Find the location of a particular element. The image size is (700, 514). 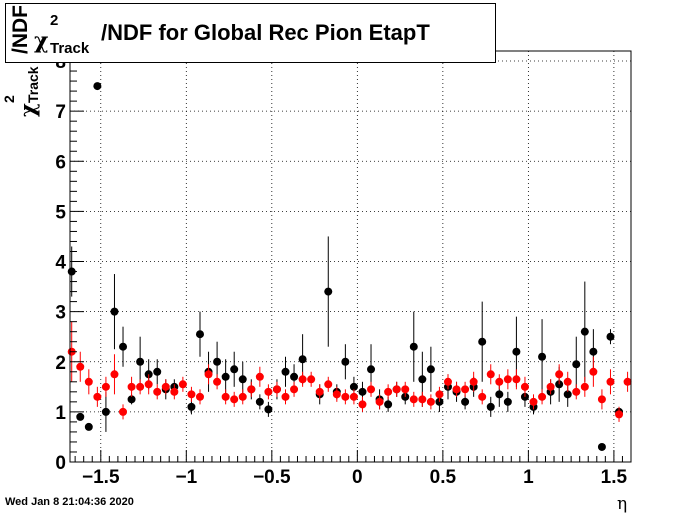

ylabel-chi-symbol: χ is located at coordinates (27, 110).